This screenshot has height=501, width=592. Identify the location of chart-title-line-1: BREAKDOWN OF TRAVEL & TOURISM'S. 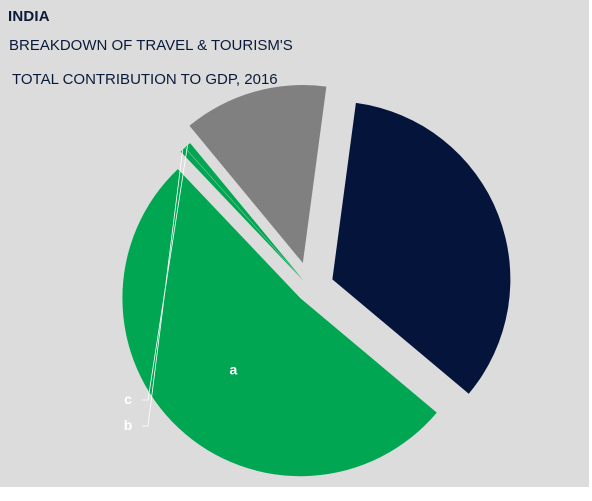
(151, 45).